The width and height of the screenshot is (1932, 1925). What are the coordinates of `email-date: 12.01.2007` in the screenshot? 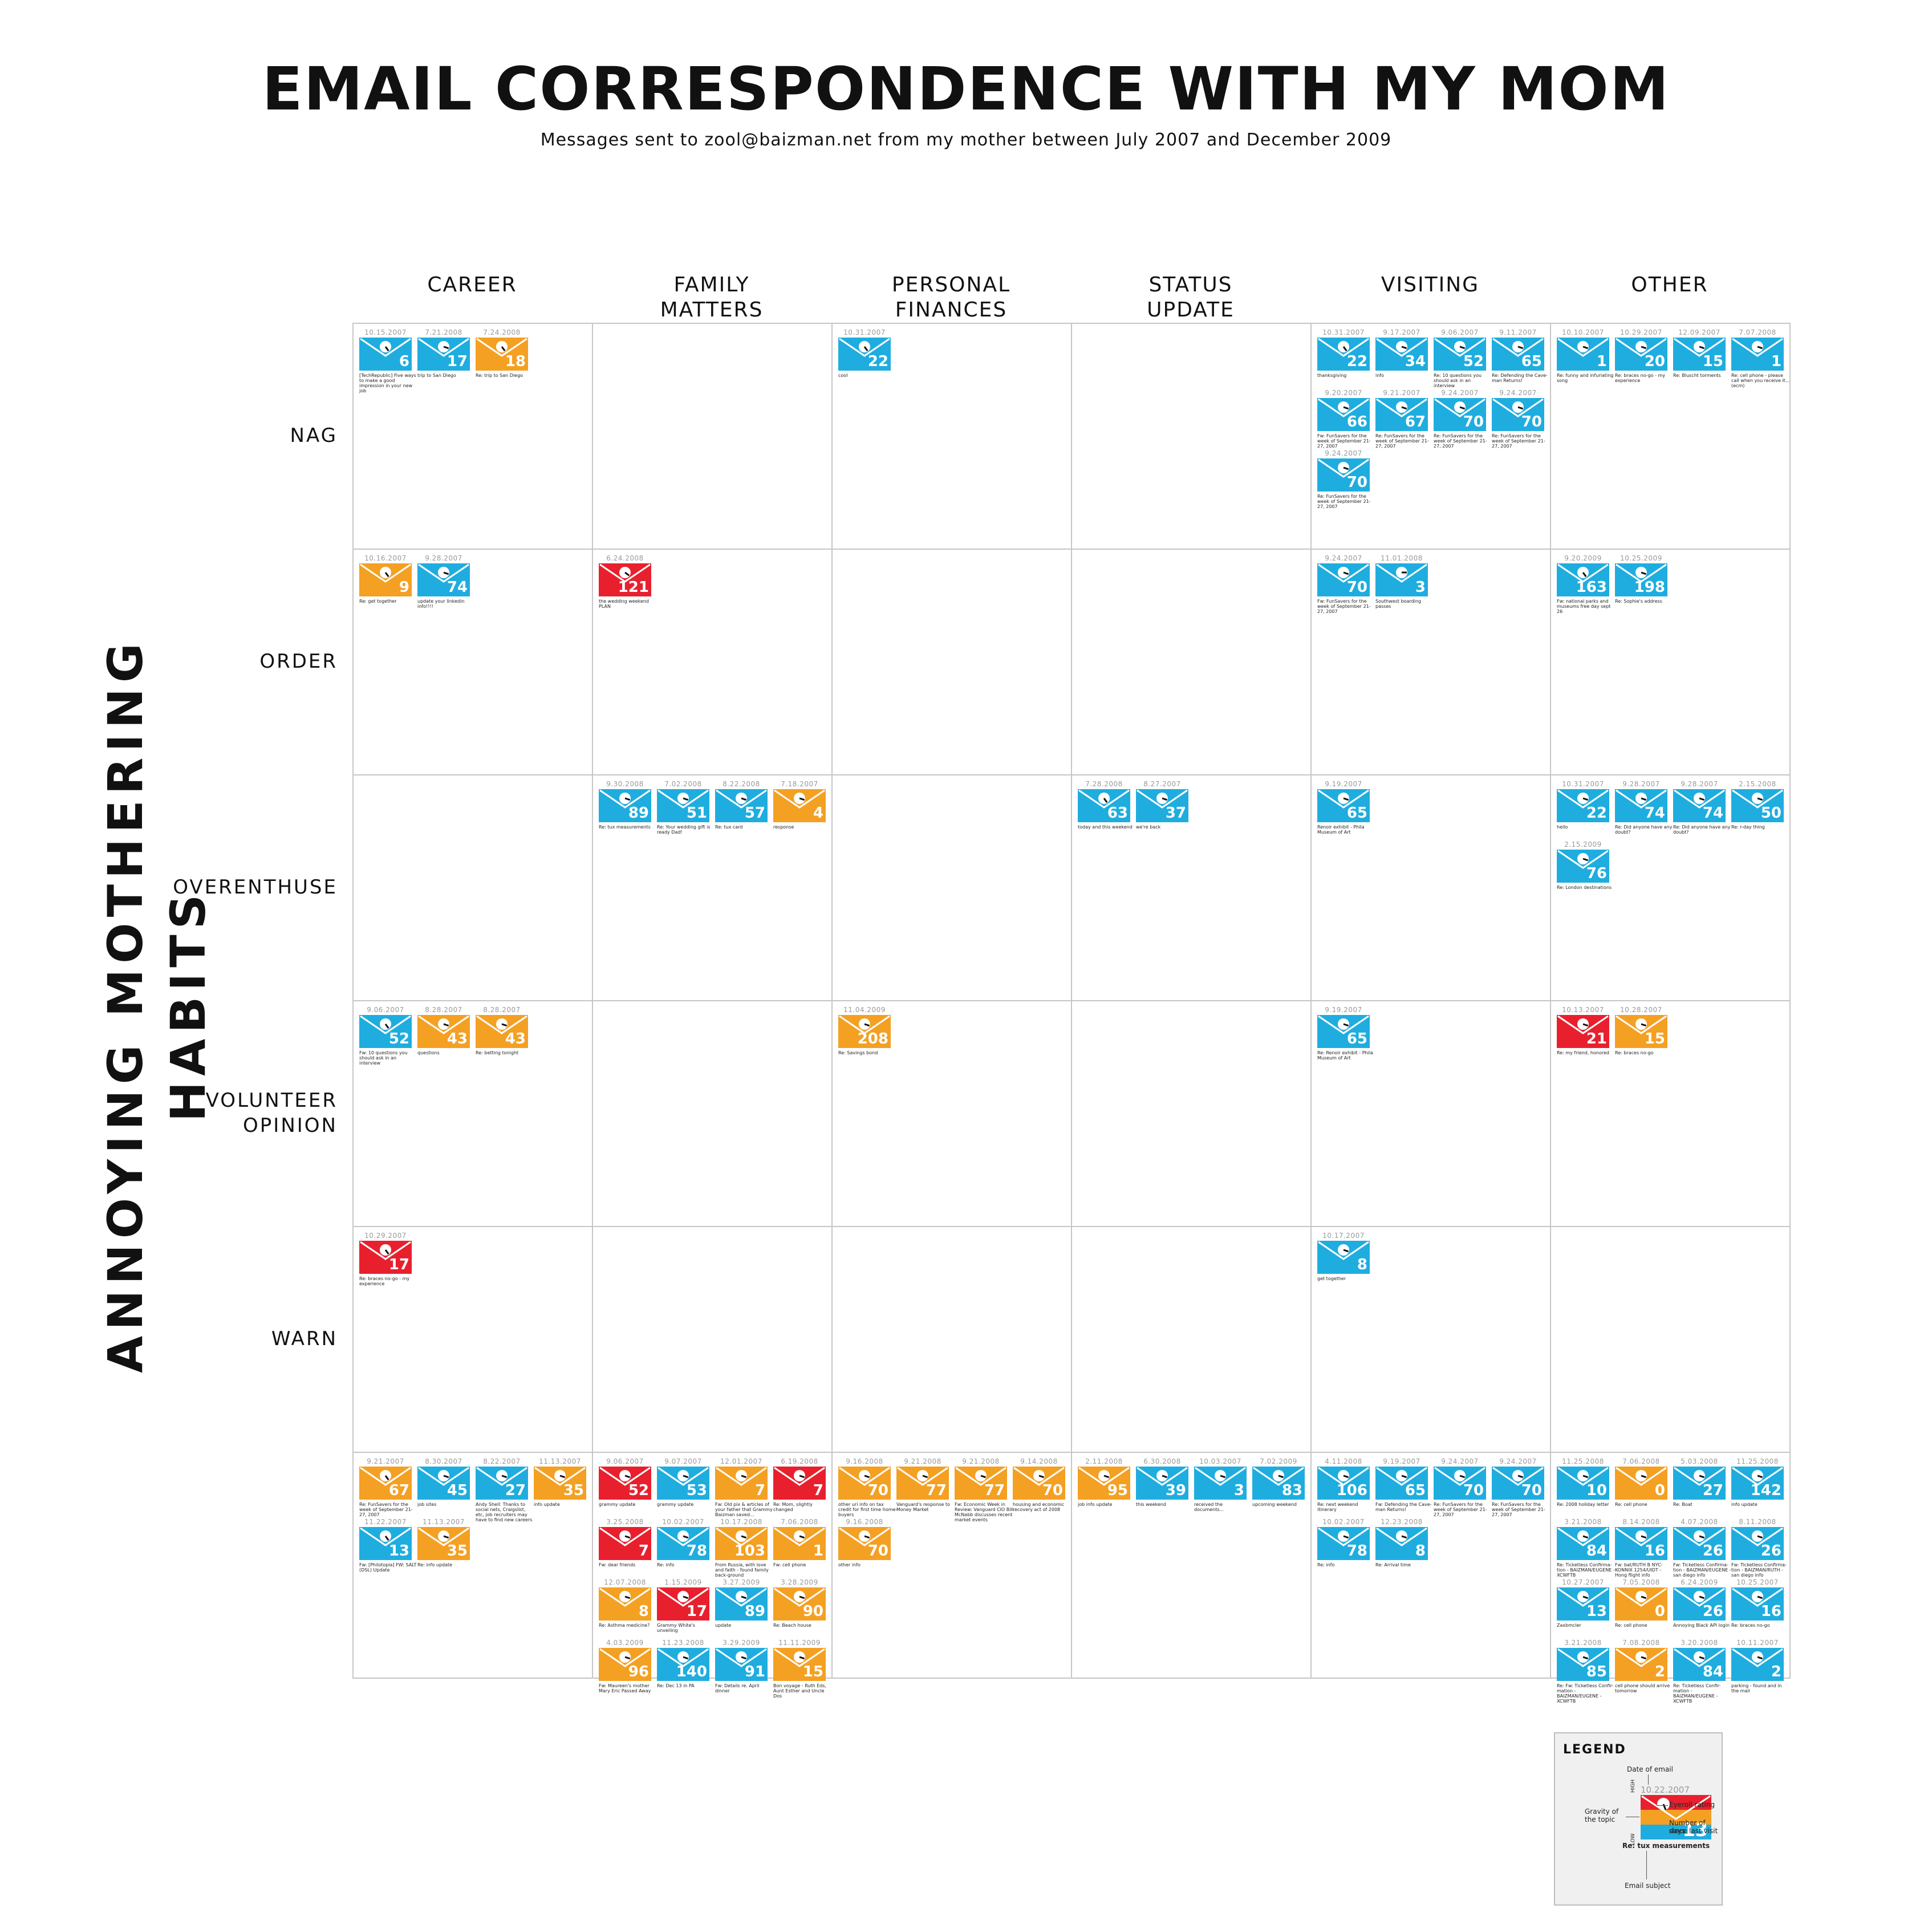 It's located at (741, 1461).